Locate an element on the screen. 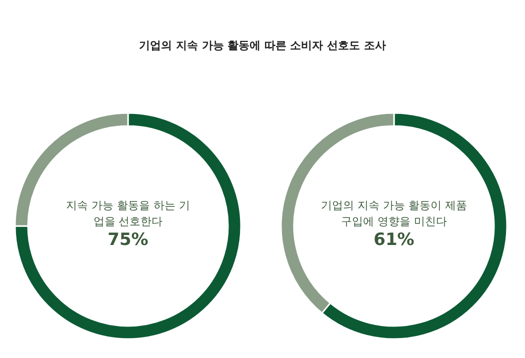  text: 지속 가능 활동을 하는 기업을 선호한다 is located at coordinates (128, 214).